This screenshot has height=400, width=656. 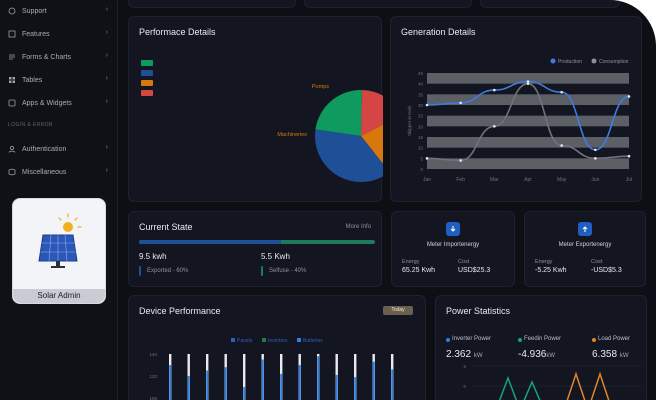 What do you see at coordinates (438, 32) in the screenshot?
I see `generation-title: Generation Details` at bounding box center [438, 32].